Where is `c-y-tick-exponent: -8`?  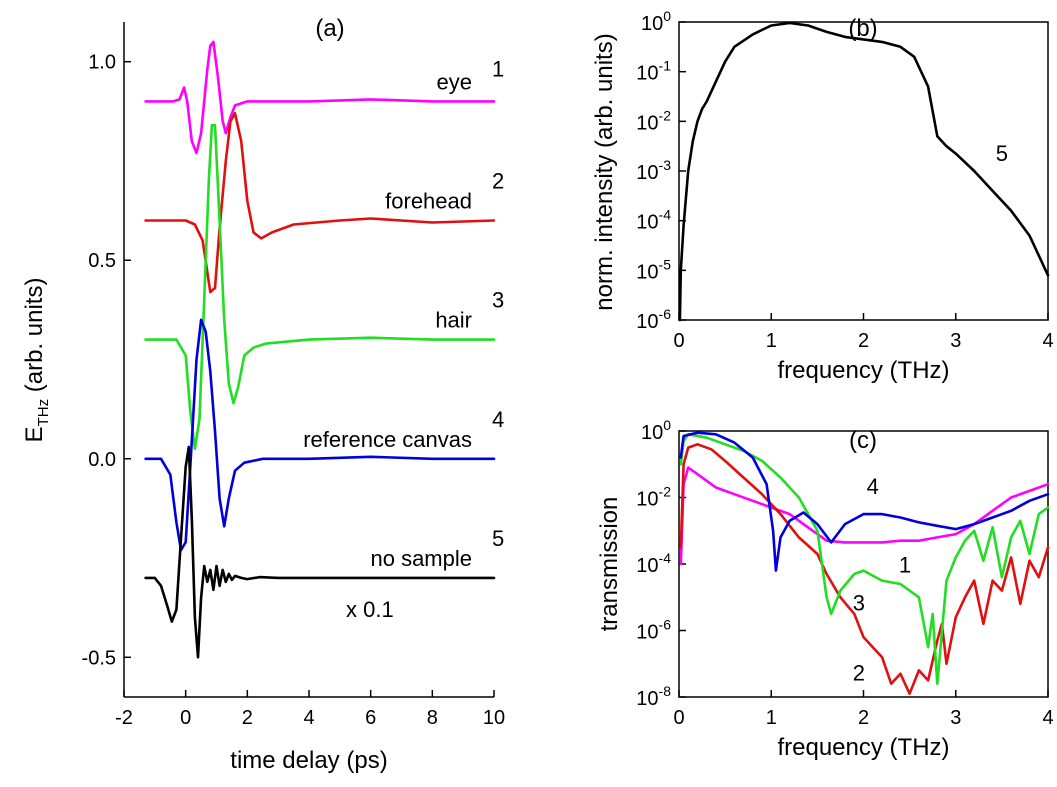 c-y-tick-exponent: -8 is located at coordinates (665, 691).